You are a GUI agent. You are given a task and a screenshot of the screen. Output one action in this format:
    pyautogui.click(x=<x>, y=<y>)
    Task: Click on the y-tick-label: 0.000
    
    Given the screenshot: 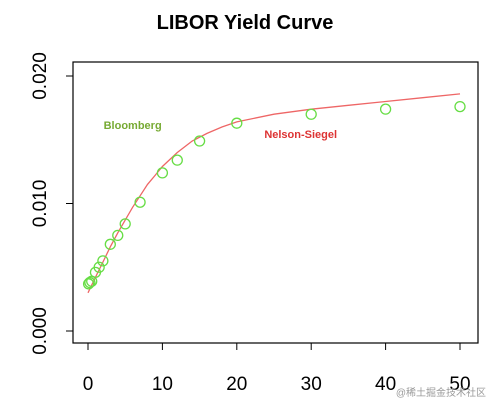 What is the action you would take?
    pyautogui.click(x=40, y=331)
    